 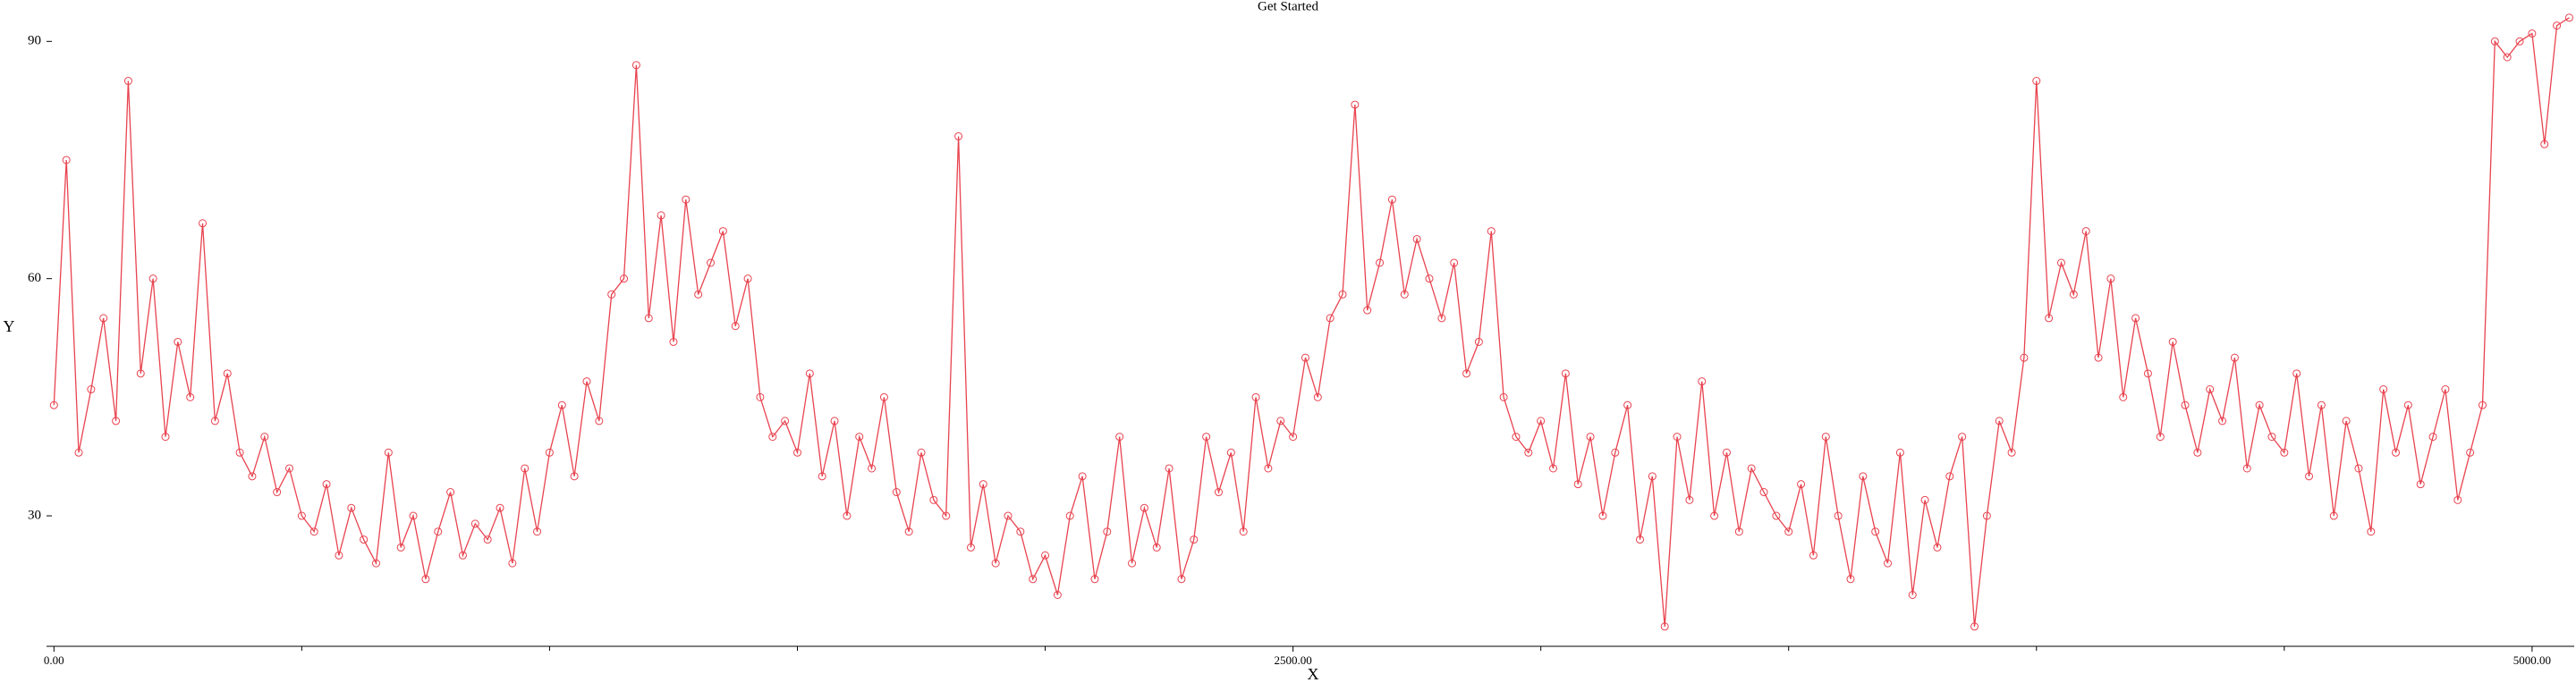 I want to click on chart-title: Get Started, so click(x=1288, y=7).